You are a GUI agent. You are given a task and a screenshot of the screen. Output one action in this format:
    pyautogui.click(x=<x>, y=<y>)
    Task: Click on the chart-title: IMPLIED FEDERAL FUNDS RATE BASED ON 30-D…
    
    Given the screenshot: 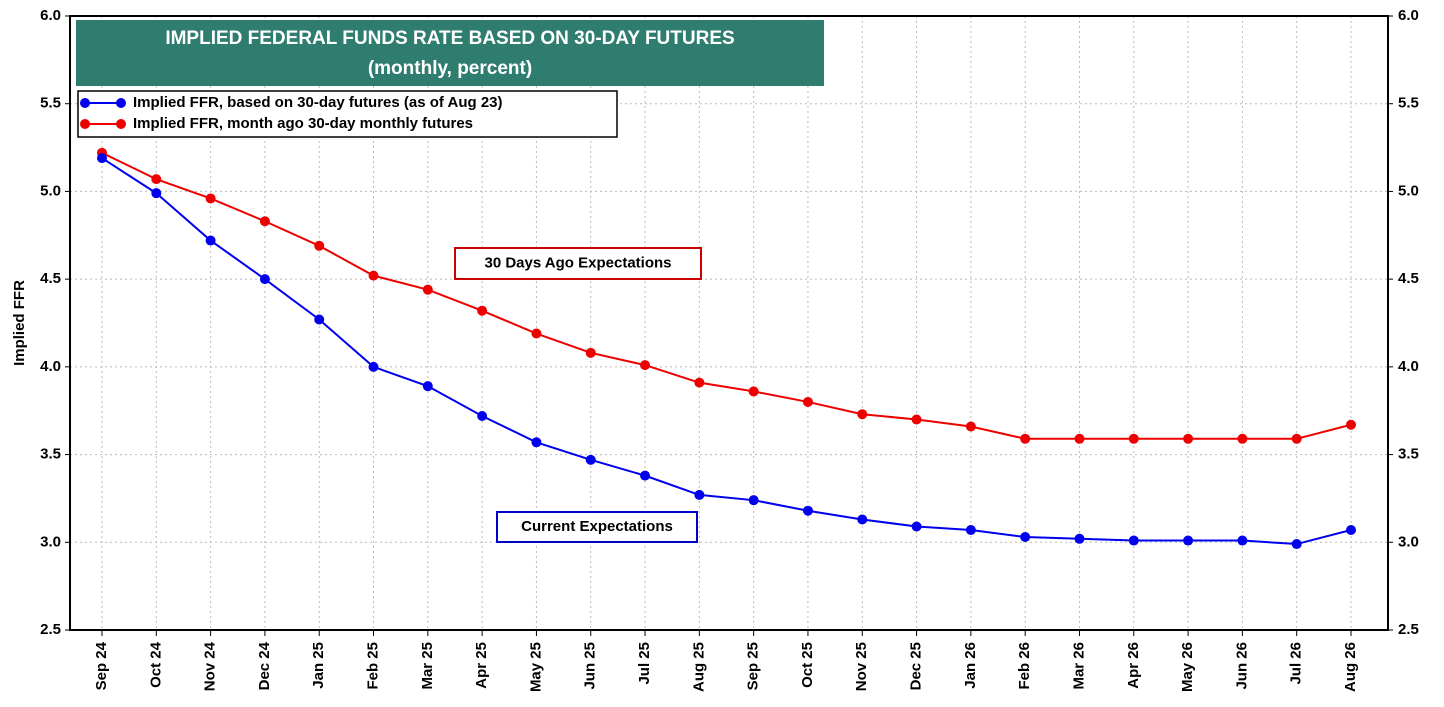 What is the action you would take?
    pyautogui.click(x=449, y=38)
    